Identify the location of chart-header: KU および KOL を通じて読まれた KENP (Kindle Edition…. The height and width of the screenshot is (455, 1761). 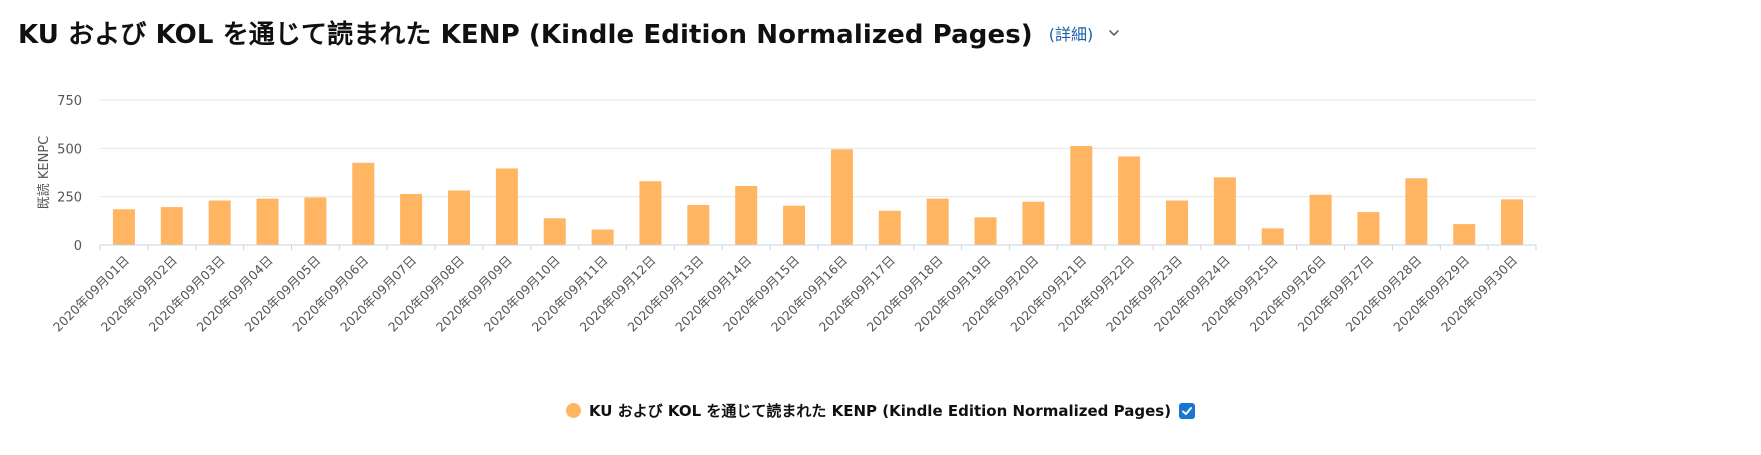
(569, 32).